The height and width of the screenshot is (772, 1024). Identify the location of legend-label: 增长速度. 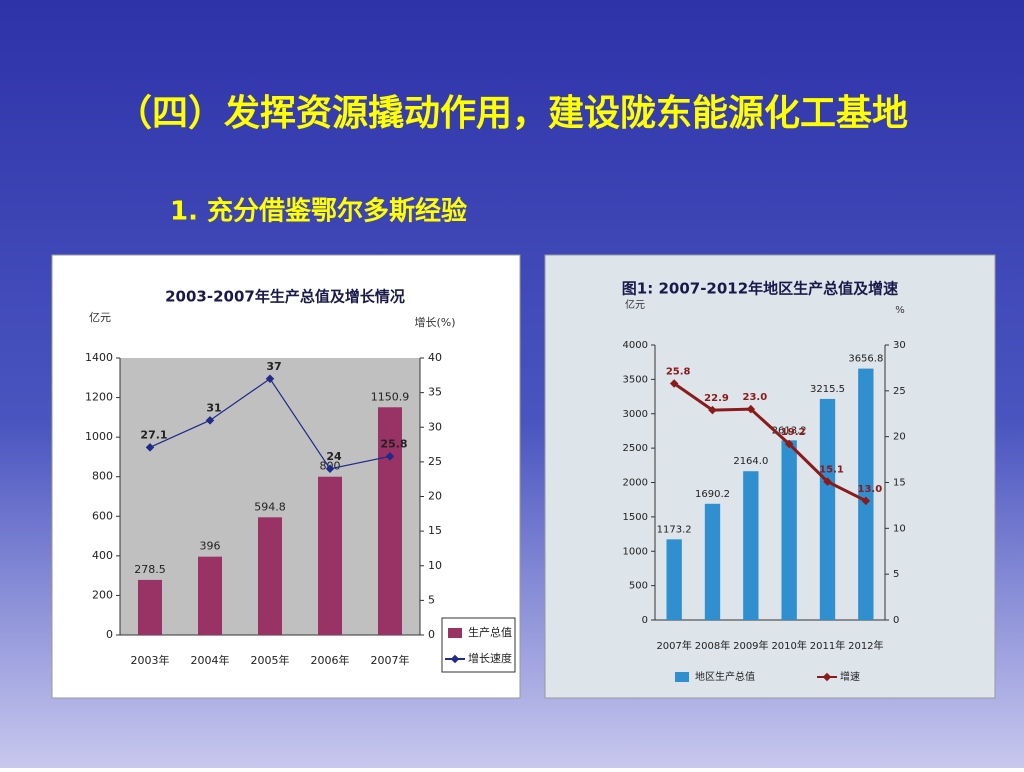
(490, 658).